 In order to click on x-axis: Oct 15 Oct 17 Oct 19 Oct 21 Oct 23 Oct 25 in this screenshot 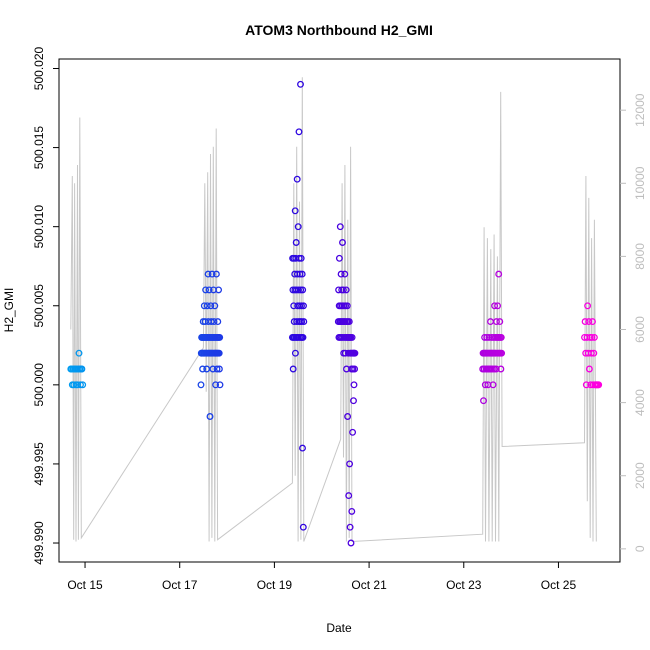, I will do `click(321, 577)`.